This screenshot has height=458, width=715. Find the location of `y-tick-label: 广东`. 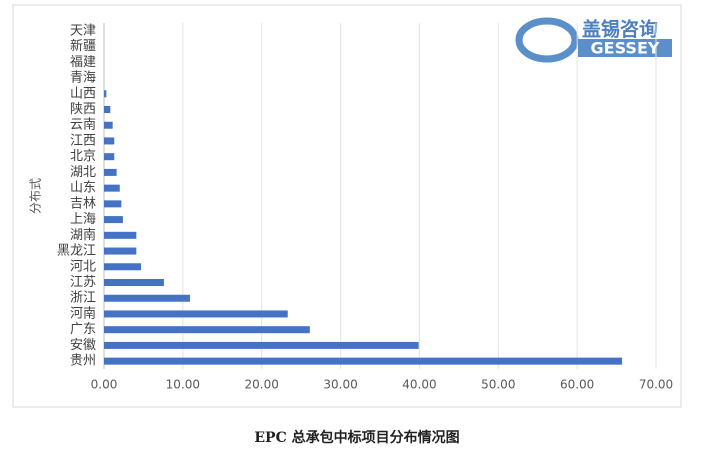

y-tick-label: 广东 is located at coordinates (83, 329).